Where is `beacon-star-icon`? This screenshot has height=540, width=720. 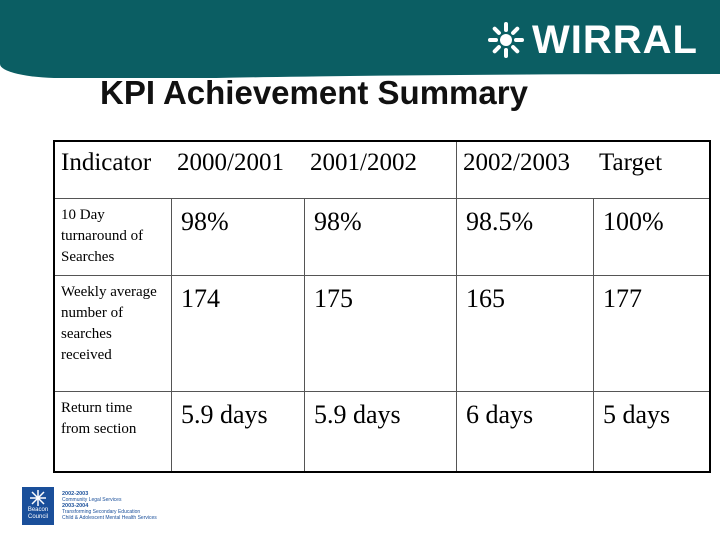 beacon-star-icon is located at coordinates (38, 498).